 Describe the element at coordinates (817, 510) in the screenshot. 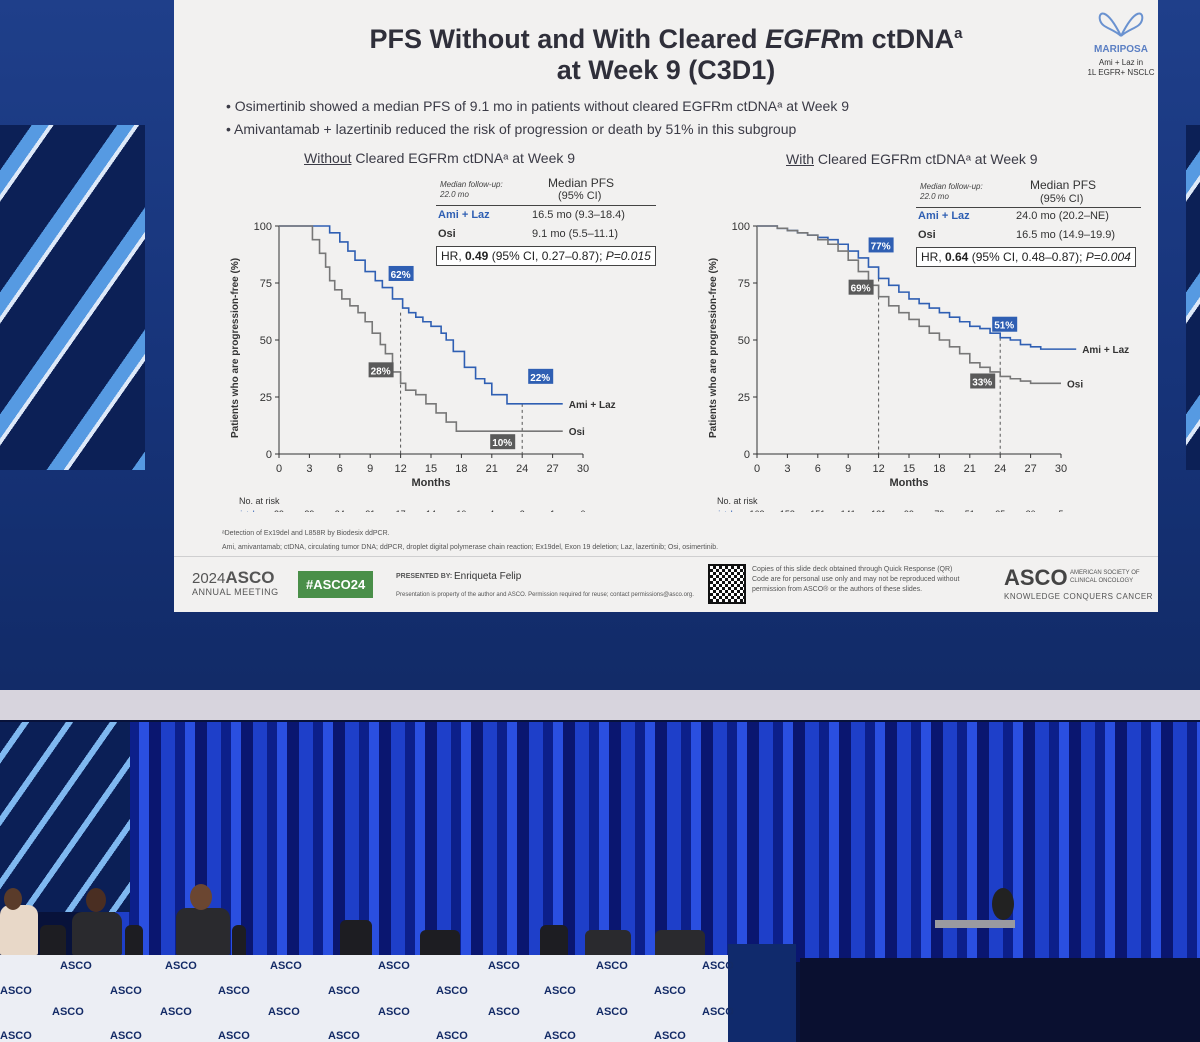

I see `risk-count: 151` at that location.